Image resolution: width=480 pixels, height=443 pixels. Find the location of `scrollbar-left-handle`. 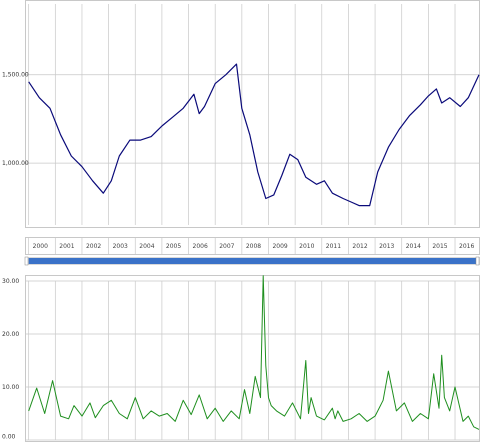

scrollbar-left-handle is located at coordinates (26, 261).